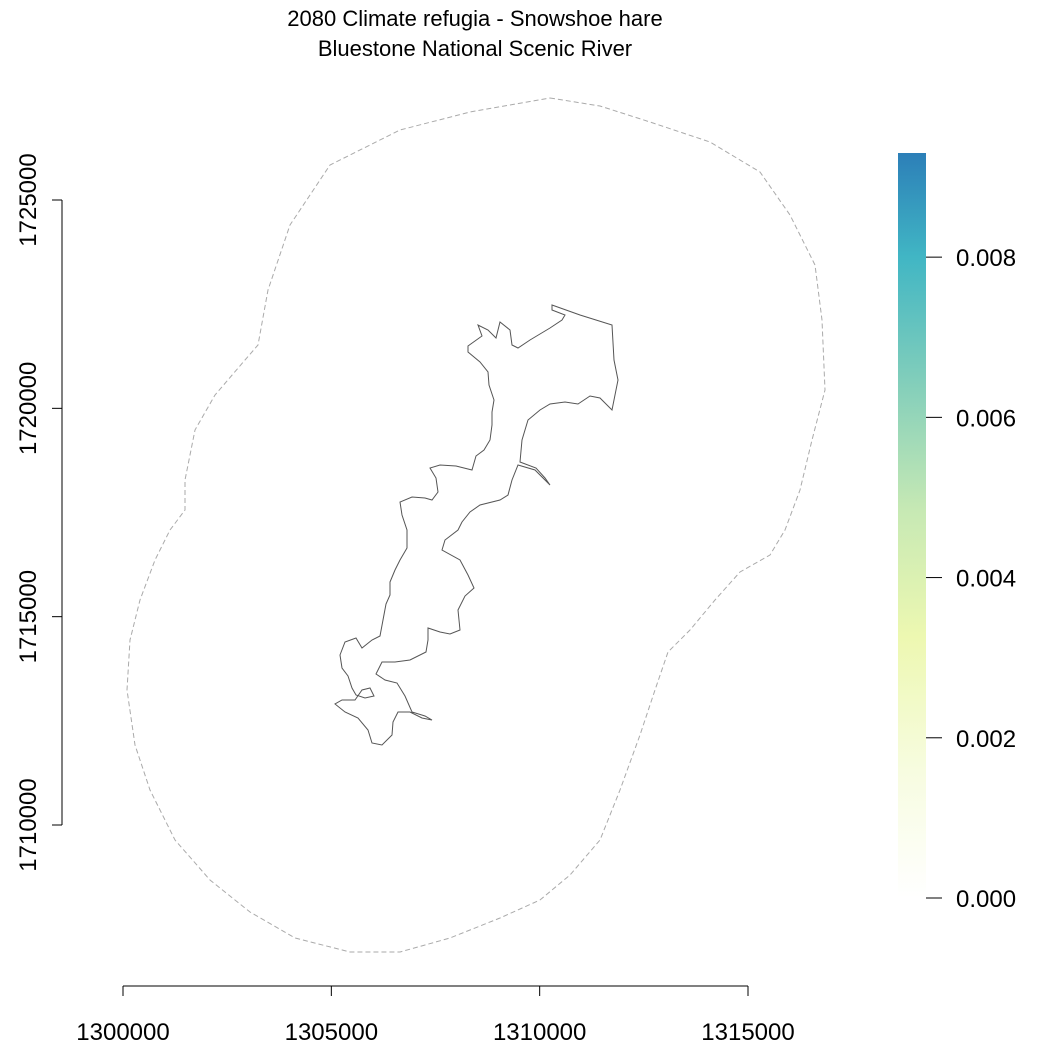 The width and height of the screenshot is (1050, 1050). Describe the element at coordinates (39, 512) in the screenshot. I see `y-axis: 1710000 1715000 1720000 1725000` at that location.